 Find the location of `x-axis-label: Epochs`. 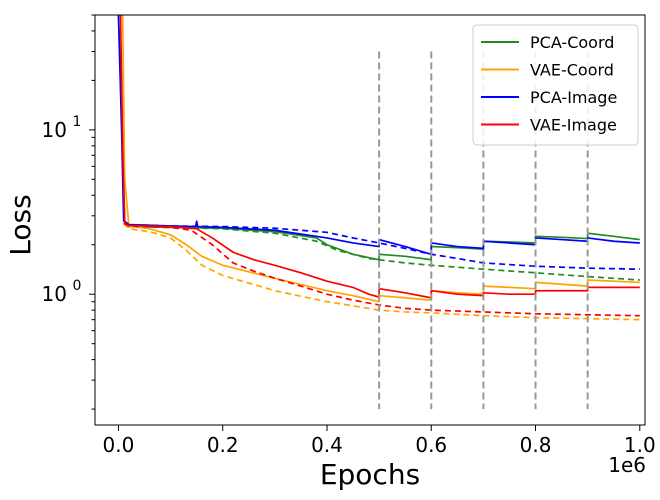

x-axis-label: Epochs is located at coordinates (370, 474).